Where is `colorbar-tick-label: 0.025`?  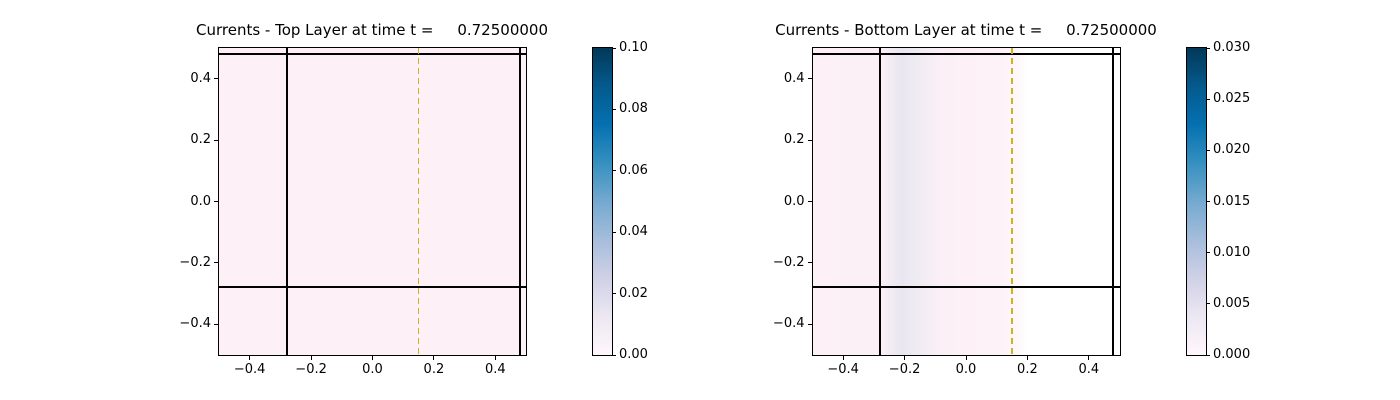
colorbar-tick-label: 0.025 is located at coordinates (1232, 99).